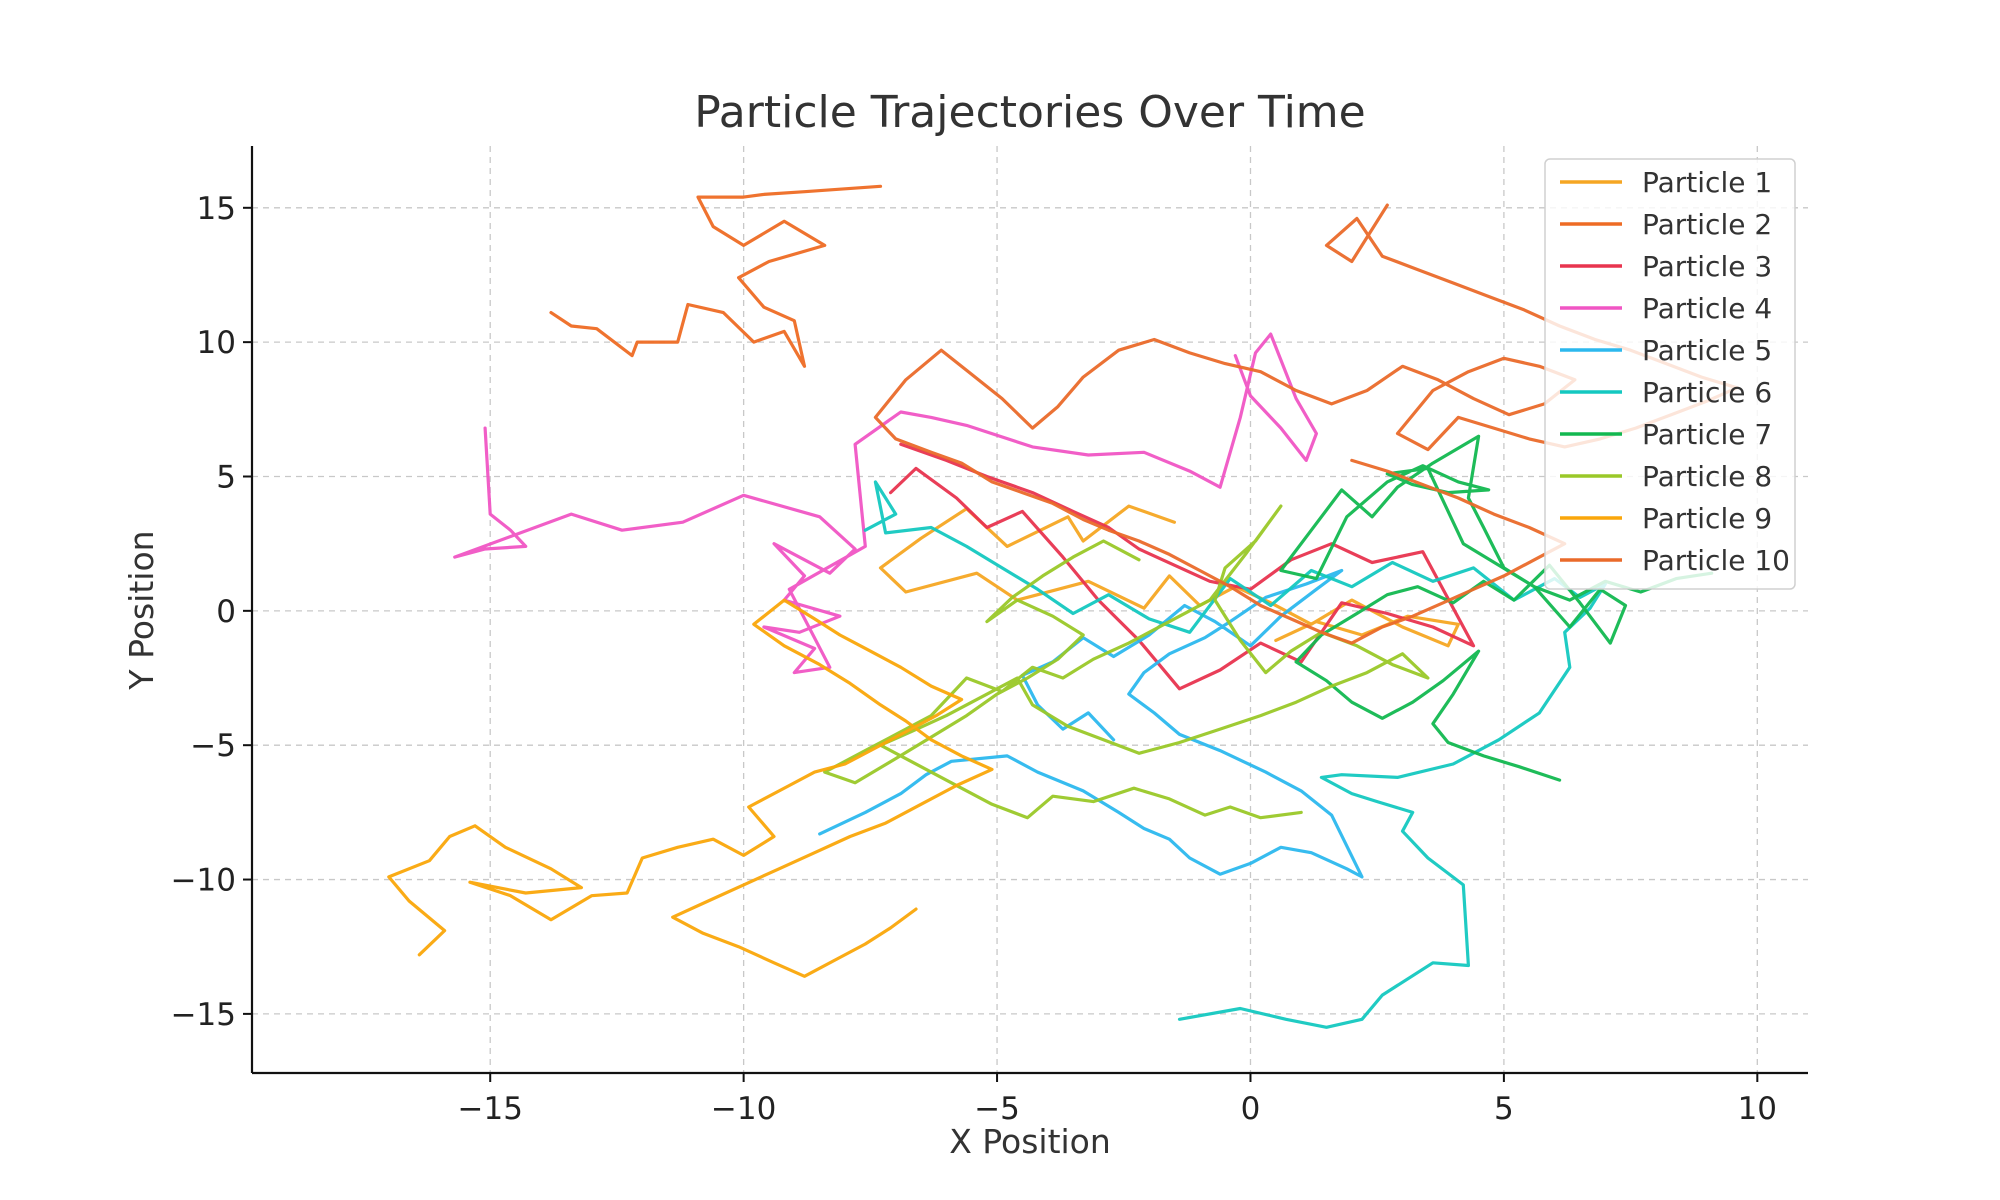 This screenshot has width=2000, height=1200. I want to click on x-tick-label: 10, so click(1757, 1109).